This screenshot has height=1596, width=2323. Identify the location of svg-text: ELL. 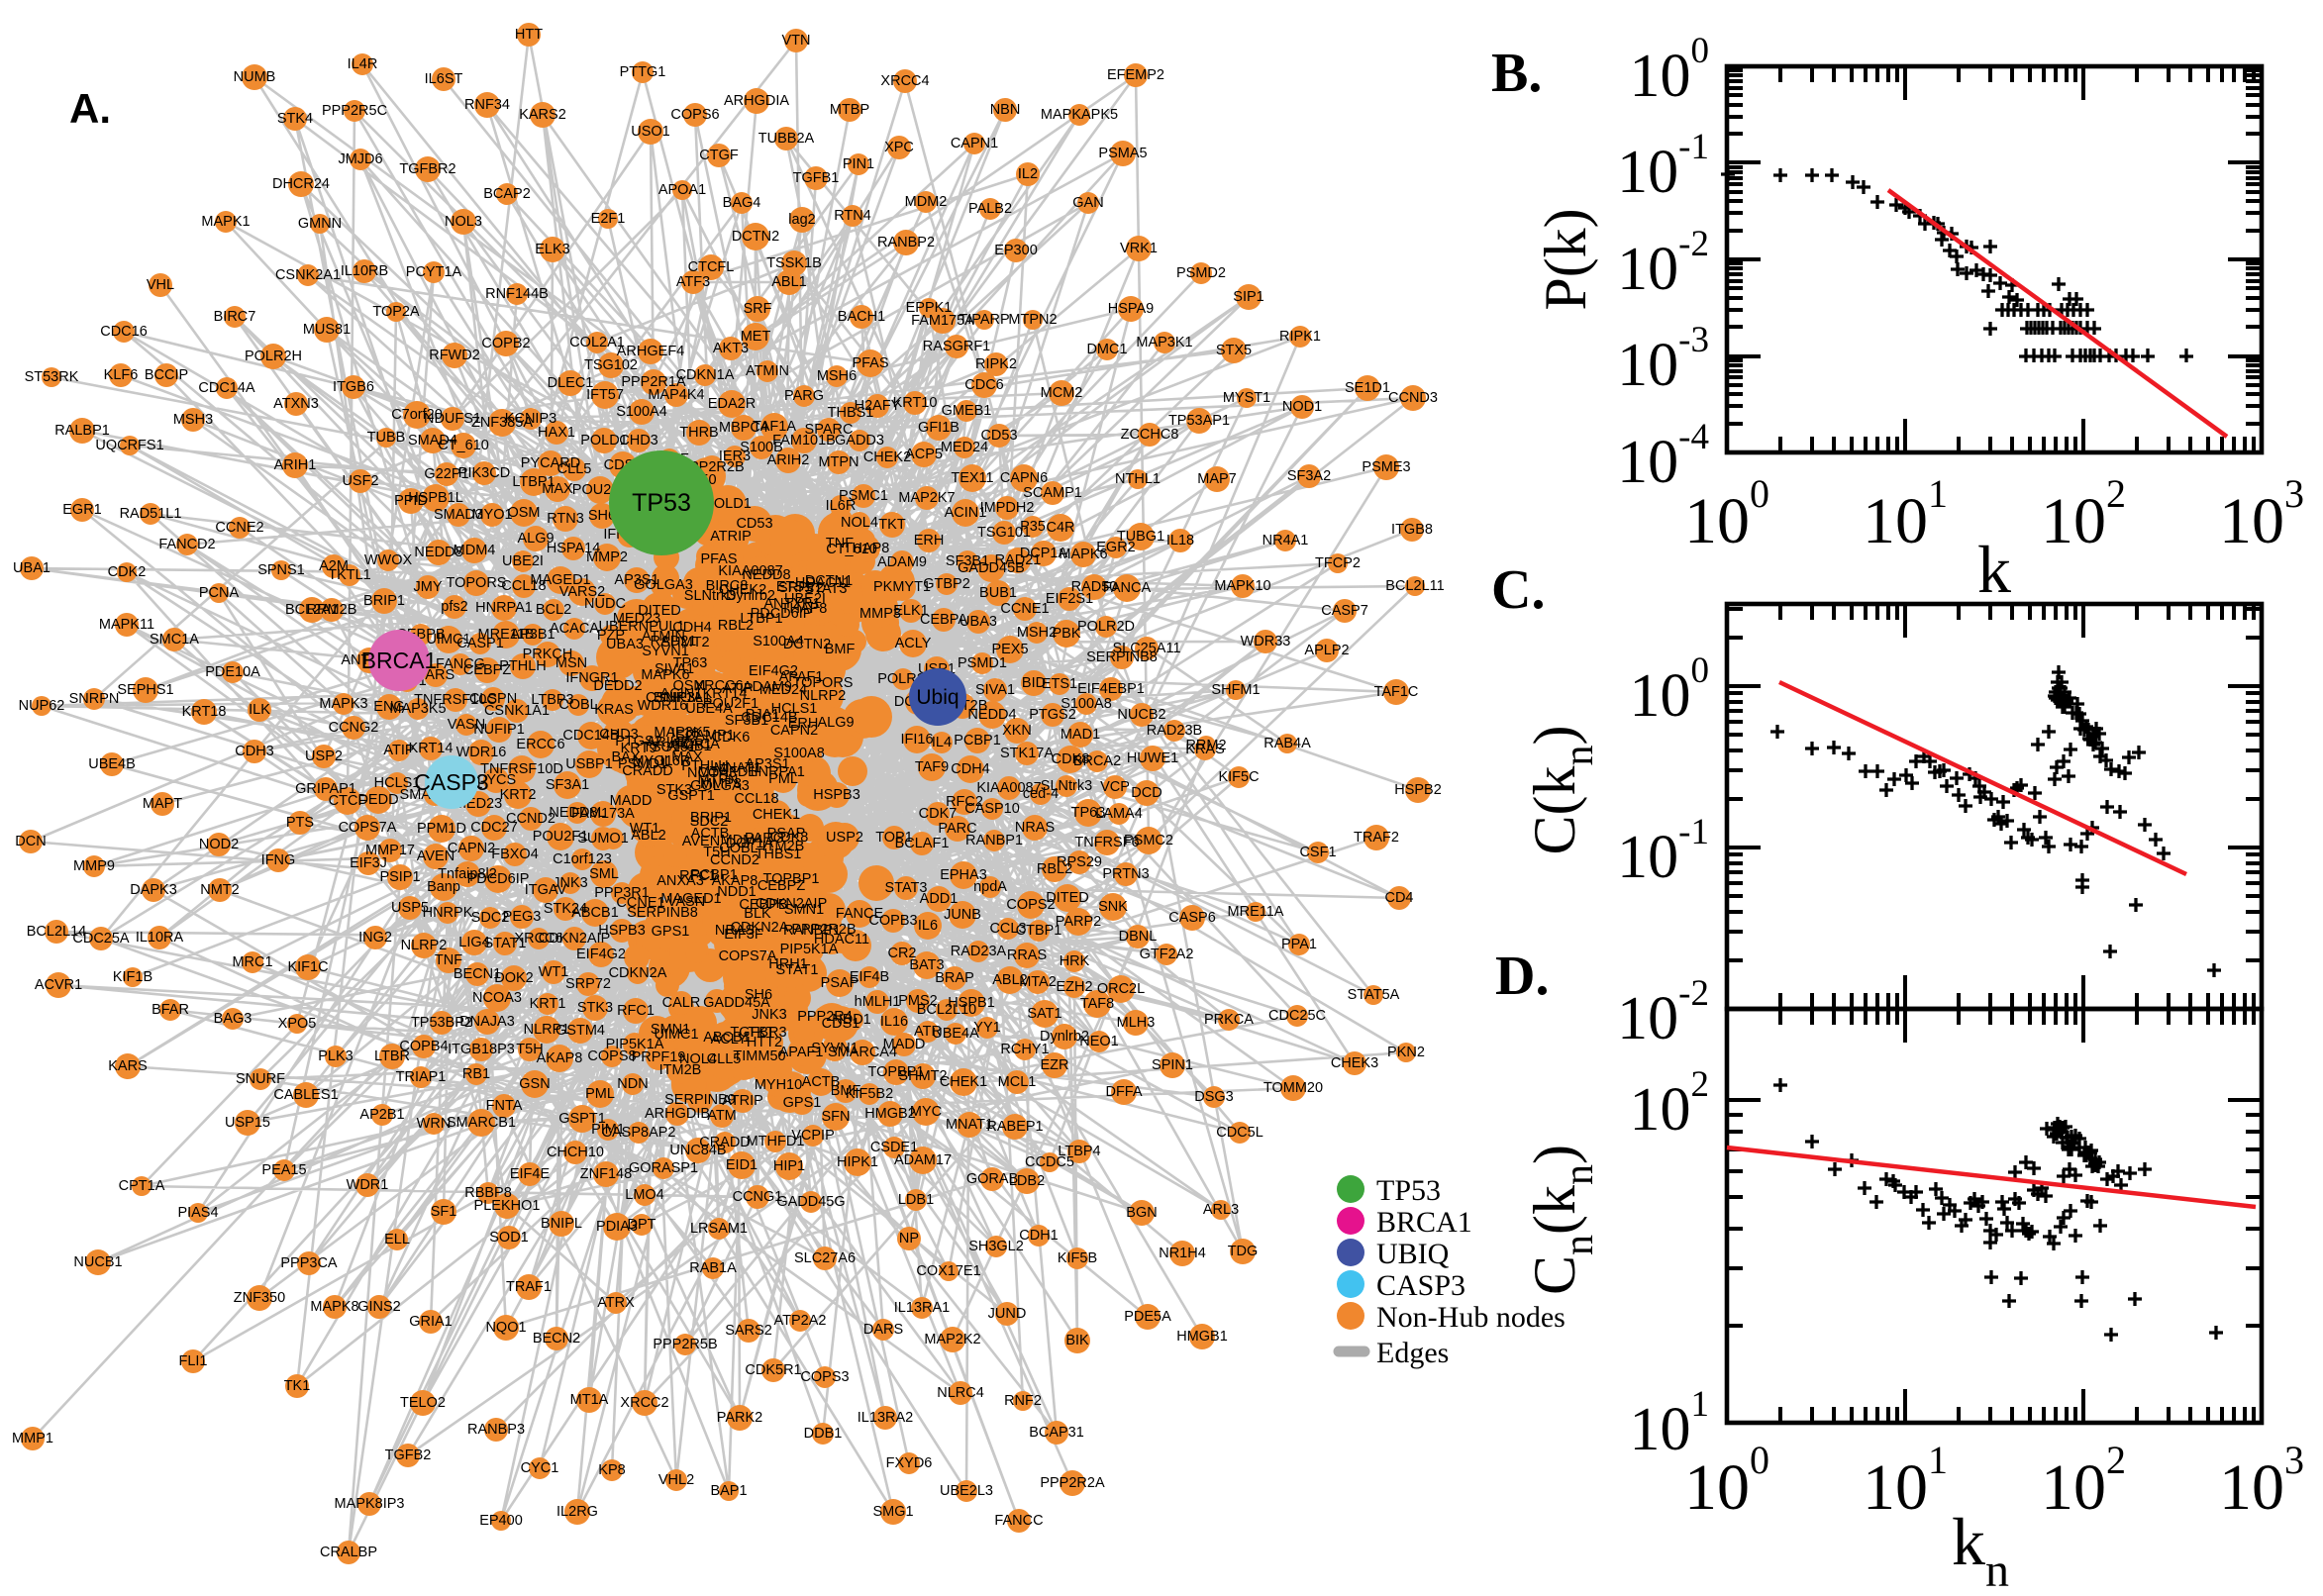
(397, 1239).